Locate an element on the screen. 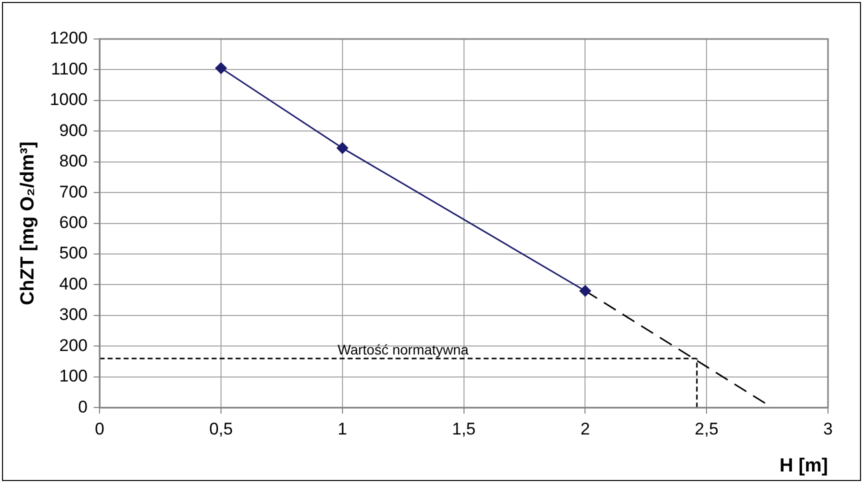 The image size is (863, 483). y-tick-label: 900 is located at coordinates (73, 130).